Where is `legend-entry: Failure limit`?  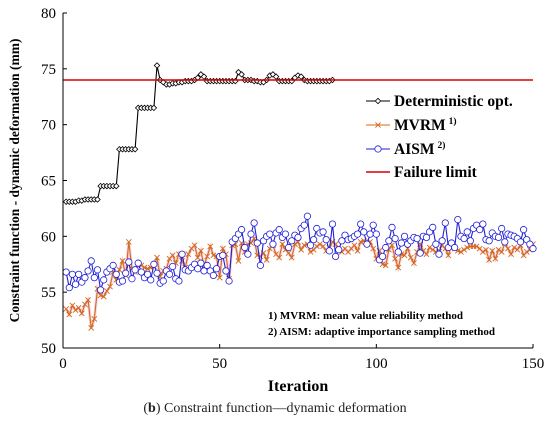 legend-entry: Failure limit is located at coordinates (422, 172).